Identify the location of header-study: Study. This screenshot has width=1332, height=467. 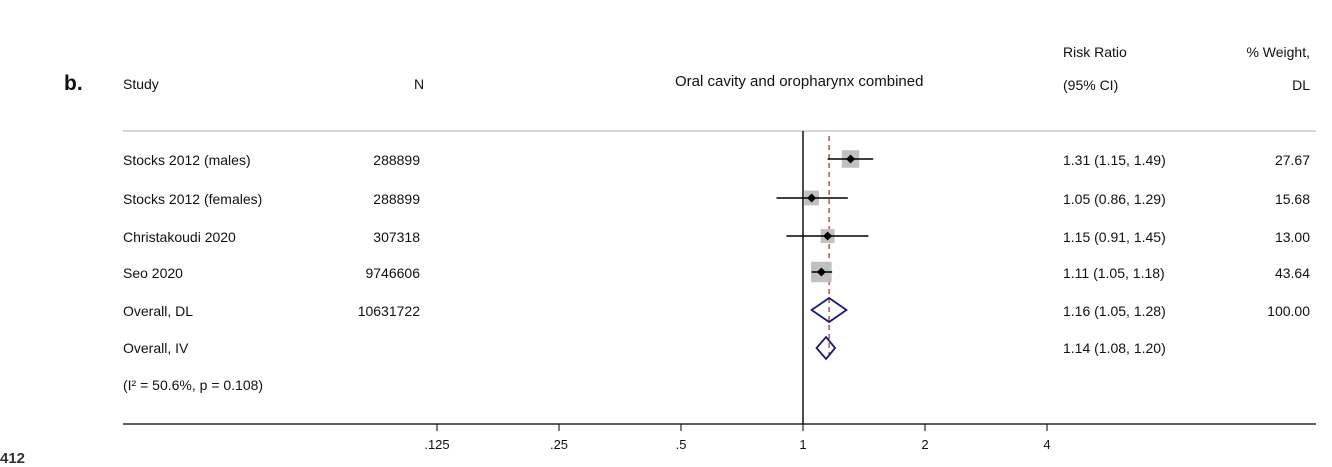
(141, 84).